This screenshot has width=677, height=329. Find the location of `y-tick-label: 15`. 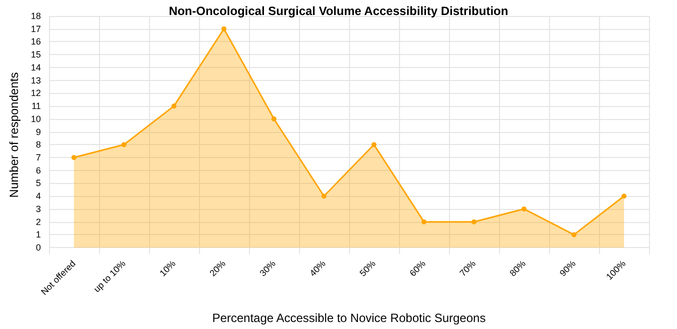

y-tick-label: 15 is located at coordinates (35, 55).